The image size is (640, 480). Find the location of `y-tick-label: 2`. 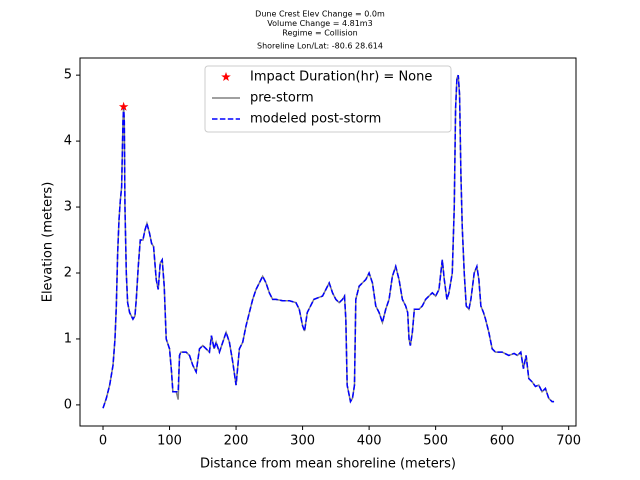

y-tick-label: 2 is located at coordinates (68, 272).